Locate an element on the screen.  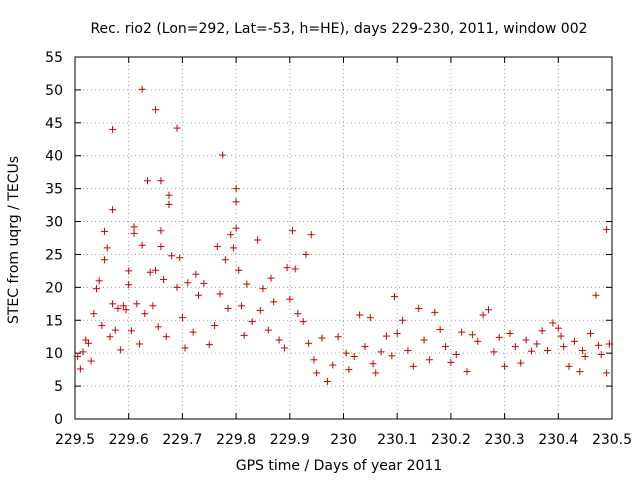
y-tick-label: 35 is located at coordinates (54, 190).